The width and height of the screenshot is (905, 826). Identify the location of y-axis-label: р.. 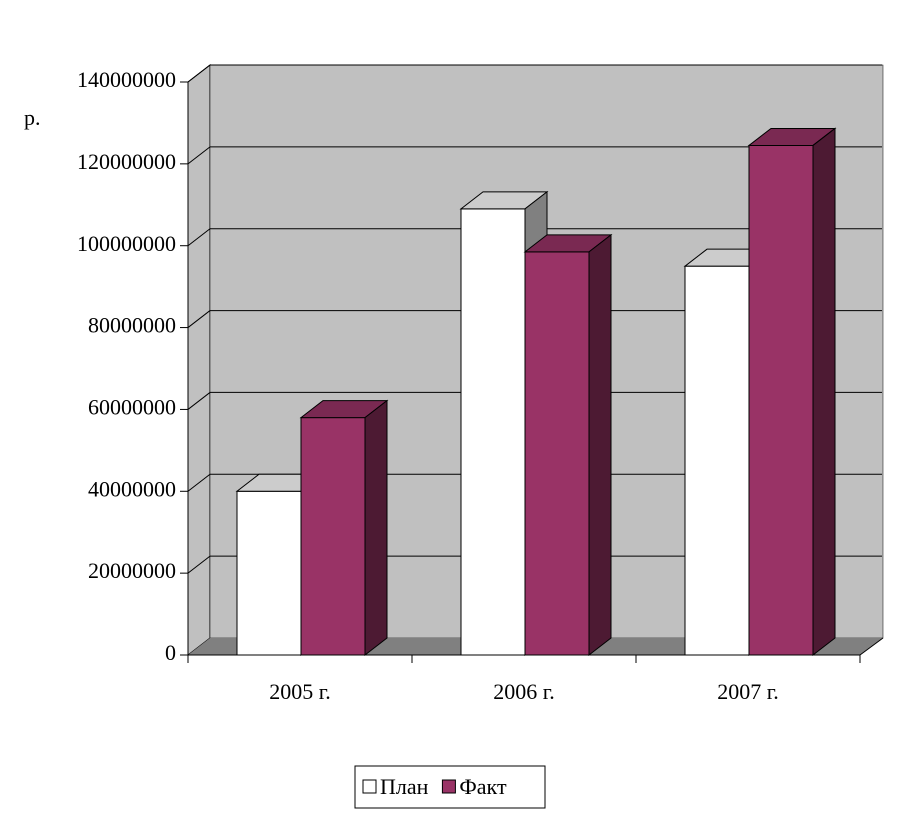
(32, 117).